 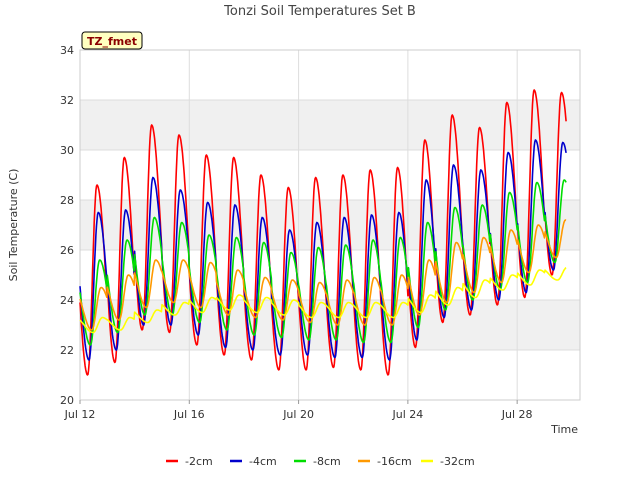 I want to click on y-tick-label: 26, so click(x=67, y=250).